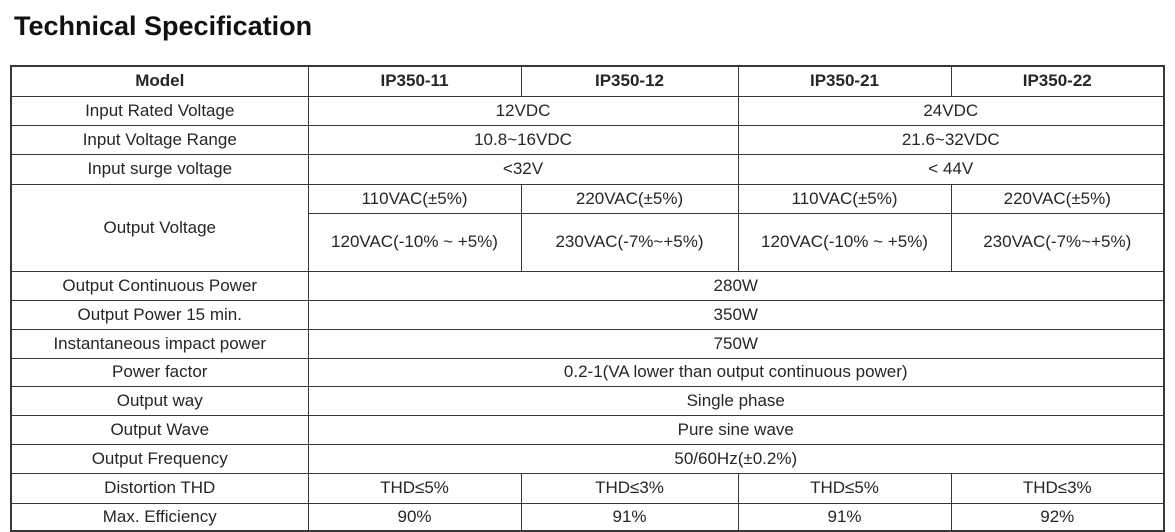 This screenshot has height=532, width=1175. I want to click on row-output-way: Output way Single phase, so click(587, 400).